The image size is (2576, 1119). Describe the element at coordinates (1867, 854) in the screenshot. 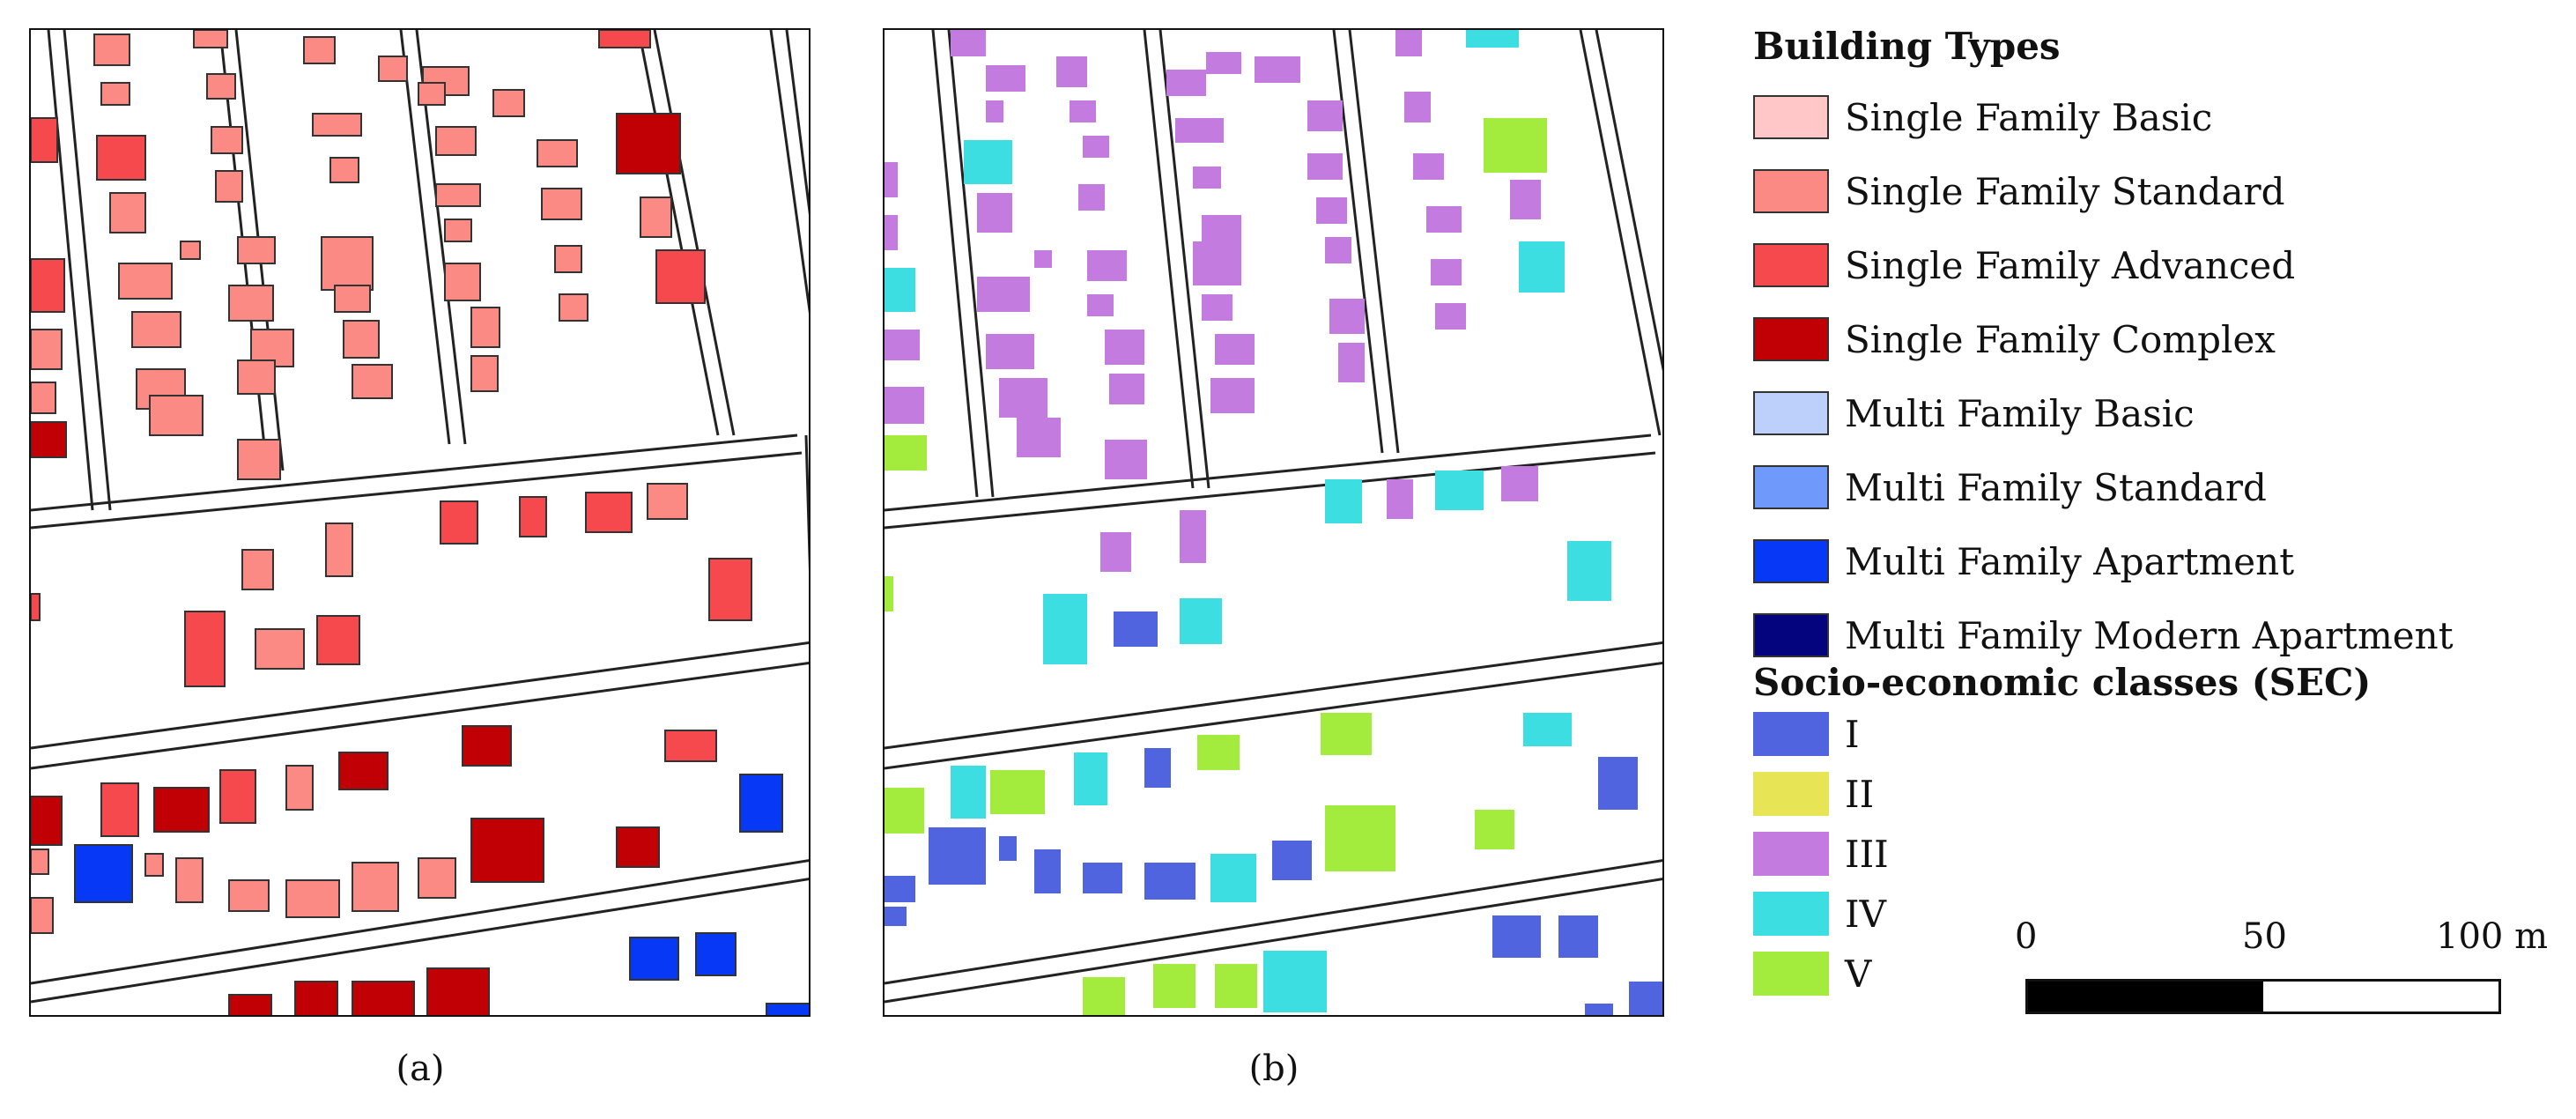

I see `sec-class-label: III` at that location.